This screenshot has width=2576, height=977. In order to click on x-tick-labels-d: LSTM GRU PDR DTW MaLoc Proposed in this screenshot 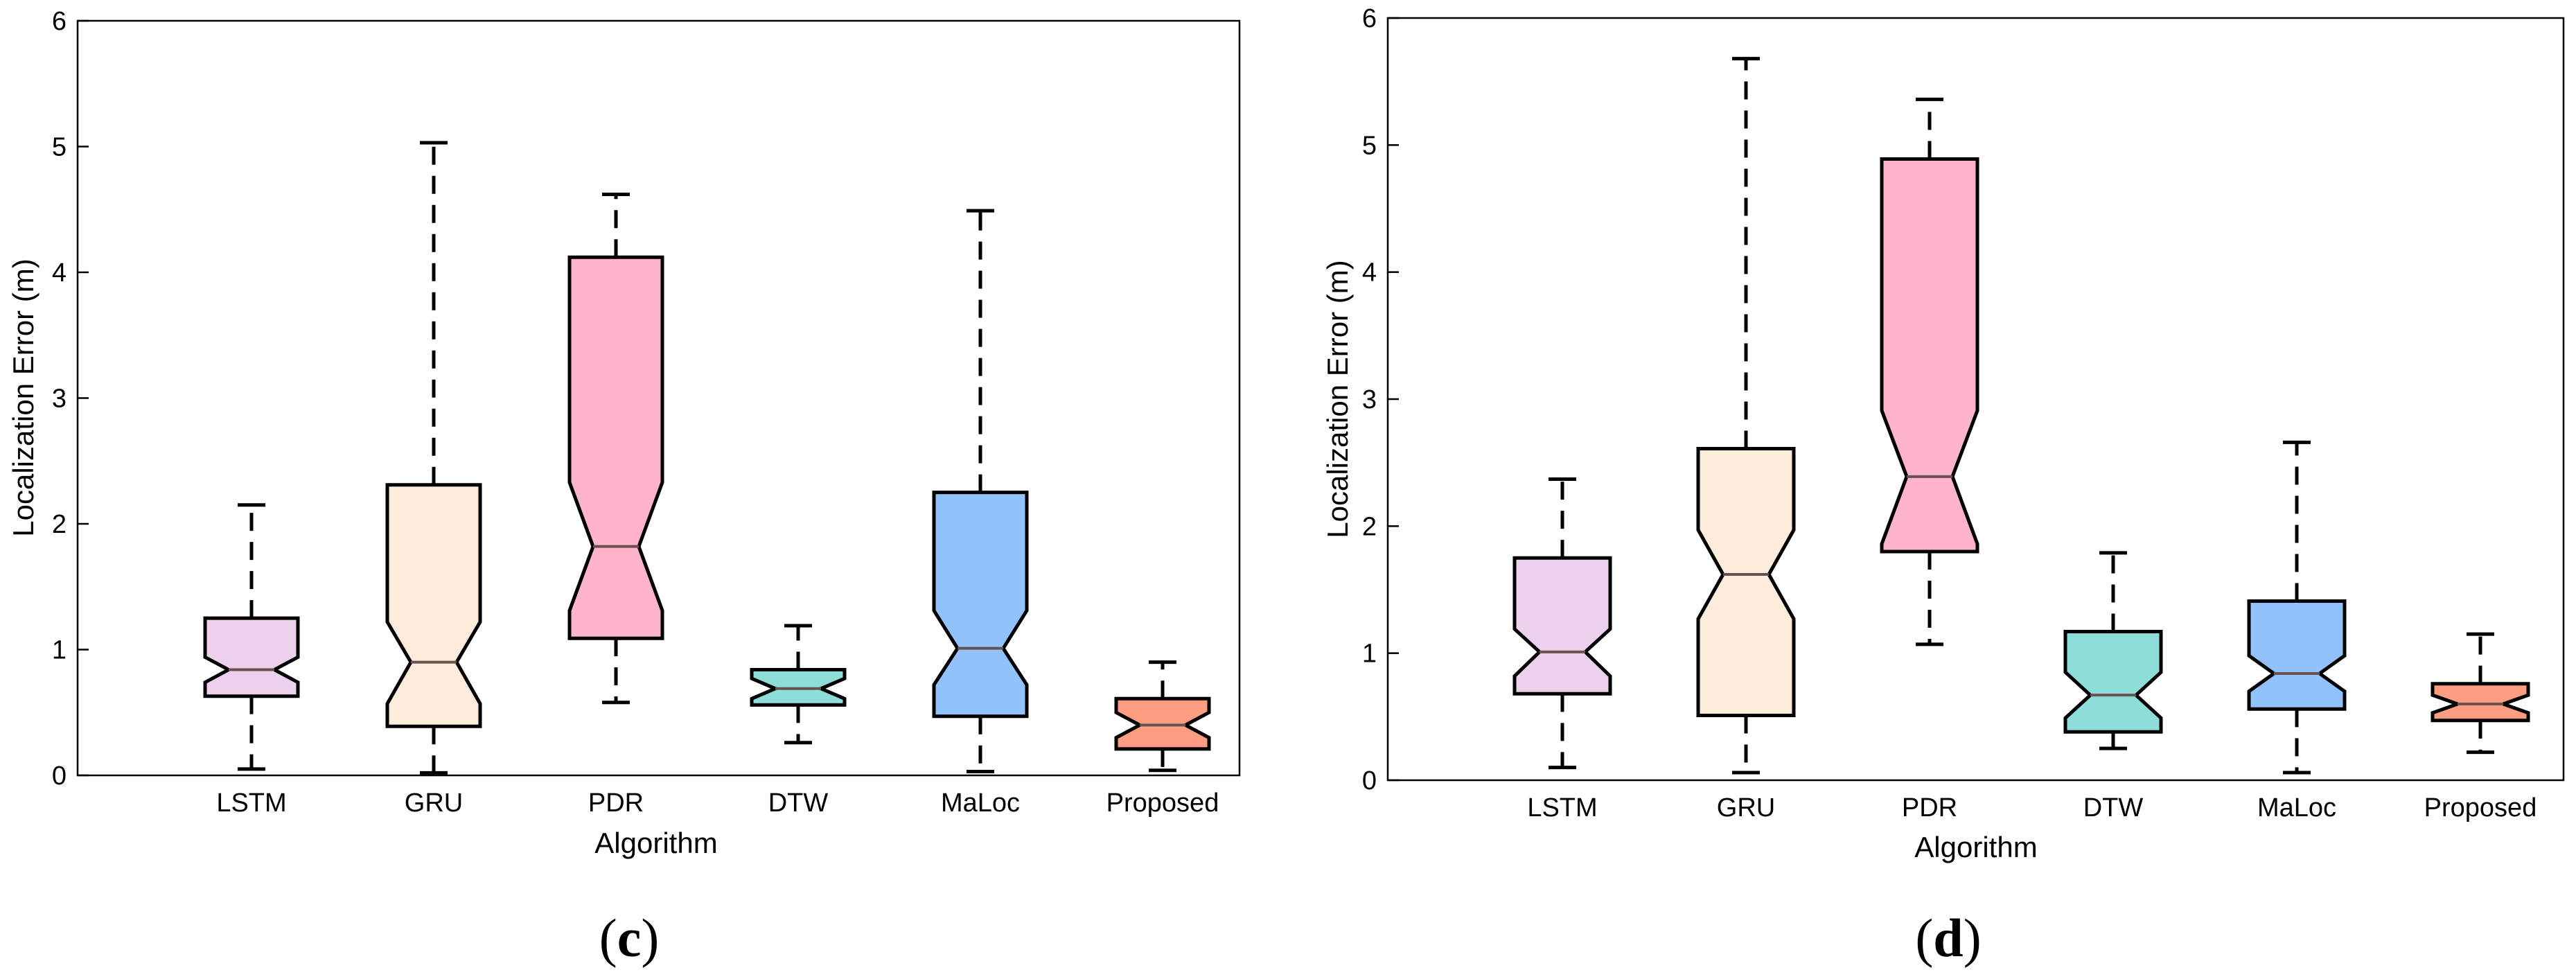, I will do `click(2032, 807)`.